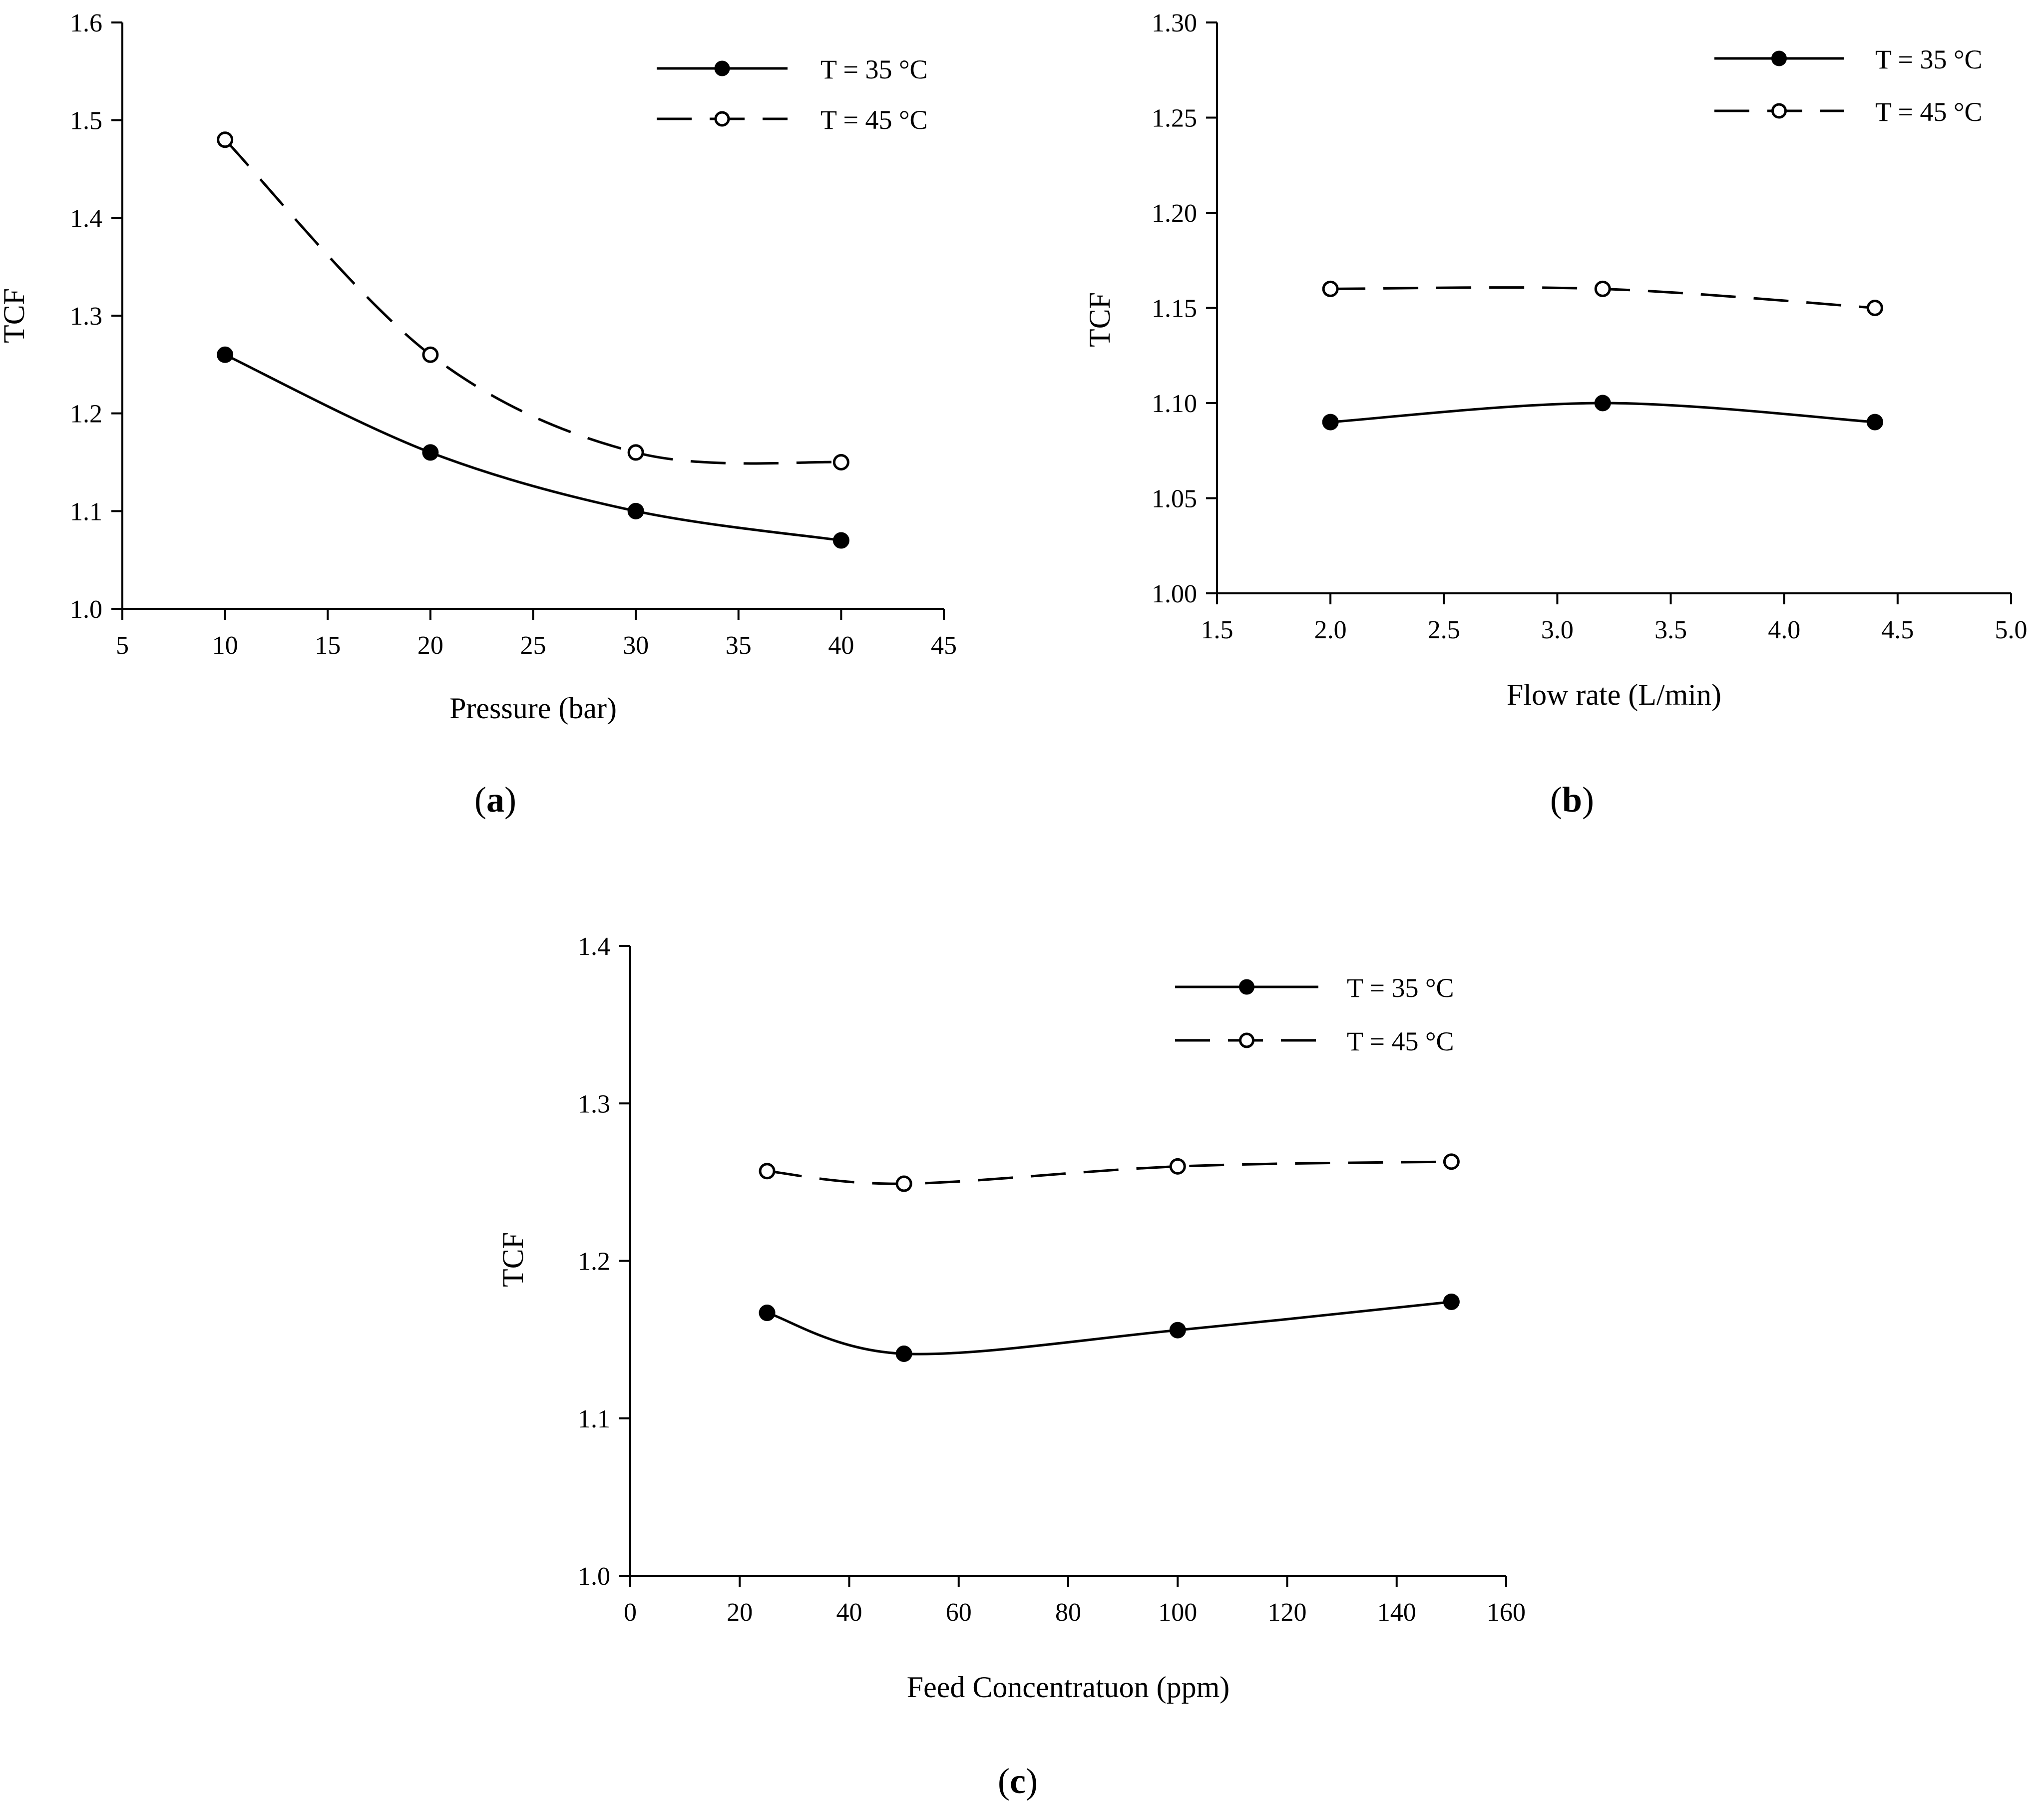 The image size is (2037, 1820). I want to click on y-tick-label: 1.25, so click(1174, 118).